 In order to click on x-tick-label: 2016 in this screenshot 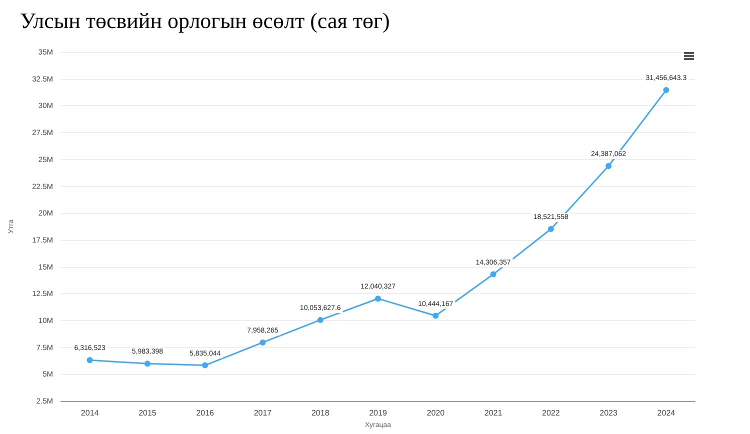, I will do `click(205, 413)`.